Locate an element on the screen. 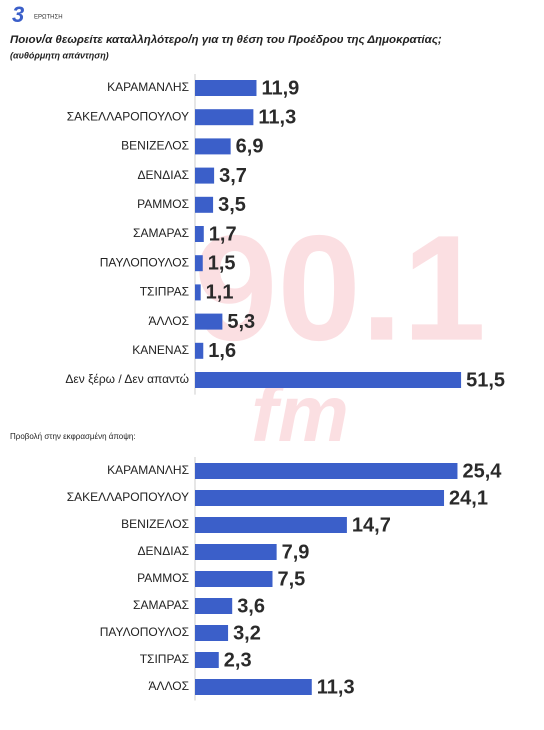 This screenshot has height=730, width=544. chart-subtitle: (αυθόρμητη απάντηση) is located at coordinates (59, 55).